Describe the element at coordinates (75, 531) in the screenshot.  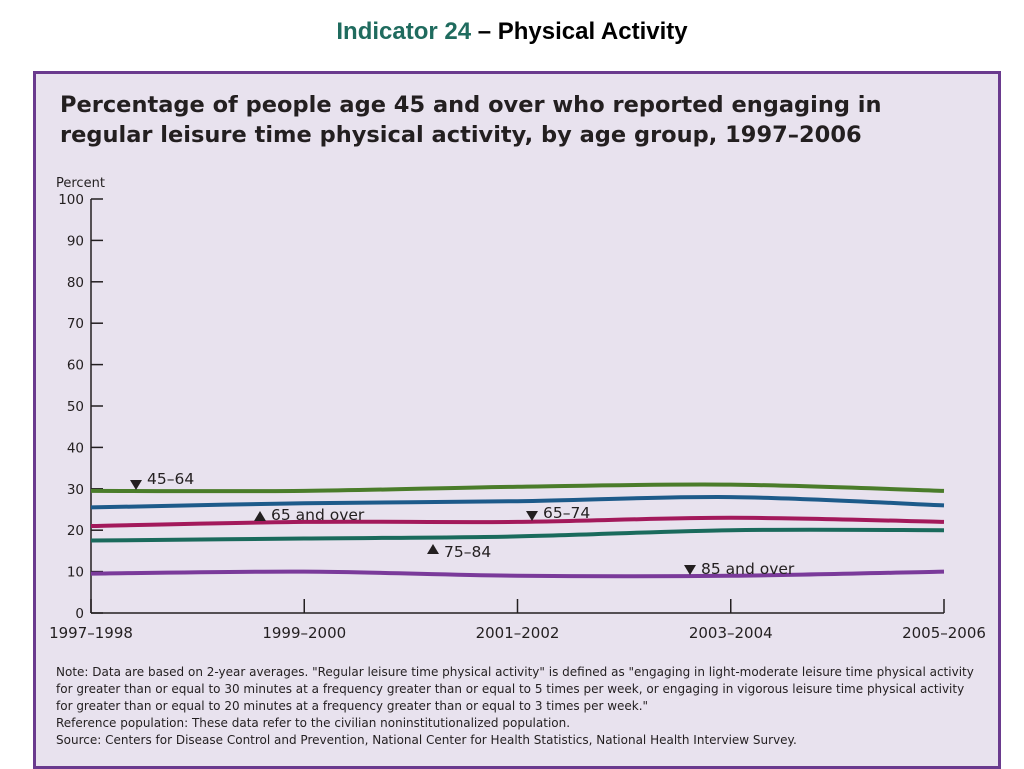
I see `y-tick-label: 20` at that location.